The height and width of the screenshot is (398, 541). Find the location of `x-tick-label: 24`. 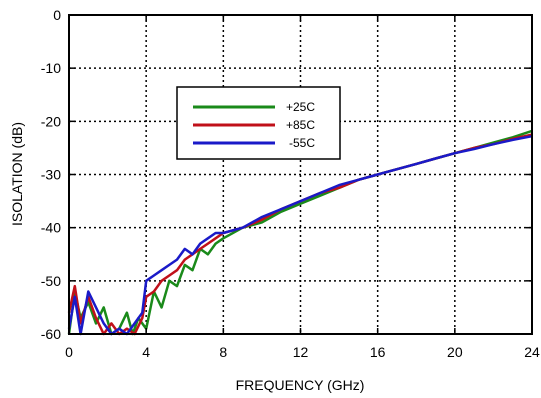

x-tick-label: 24 is located at coordinates (532, 352).